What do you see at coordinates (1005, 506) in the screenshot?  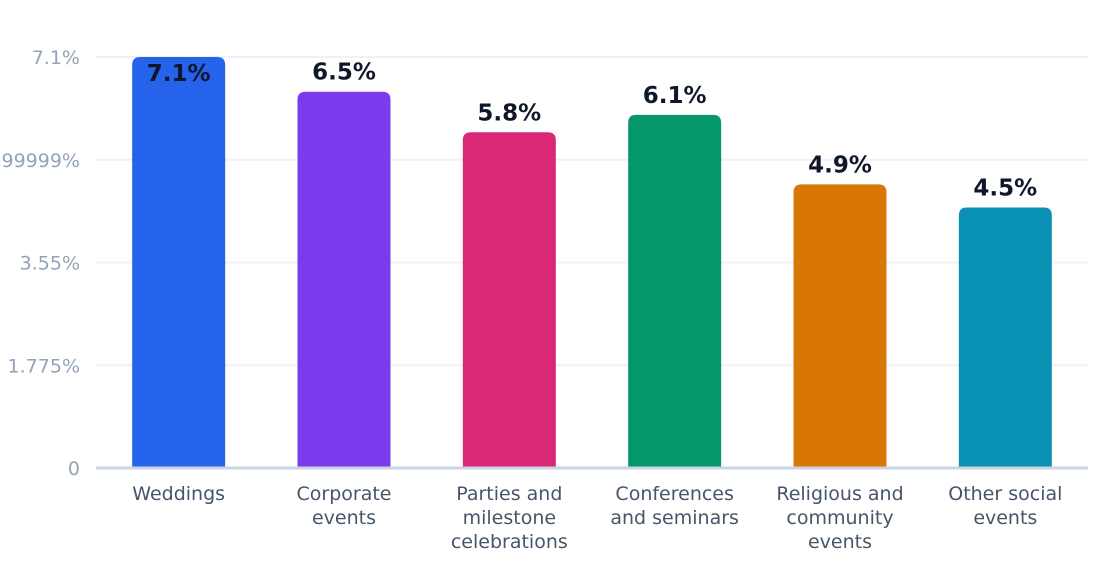 I see `x-tick-label: Other social events` at bounding box center [1005, 506].